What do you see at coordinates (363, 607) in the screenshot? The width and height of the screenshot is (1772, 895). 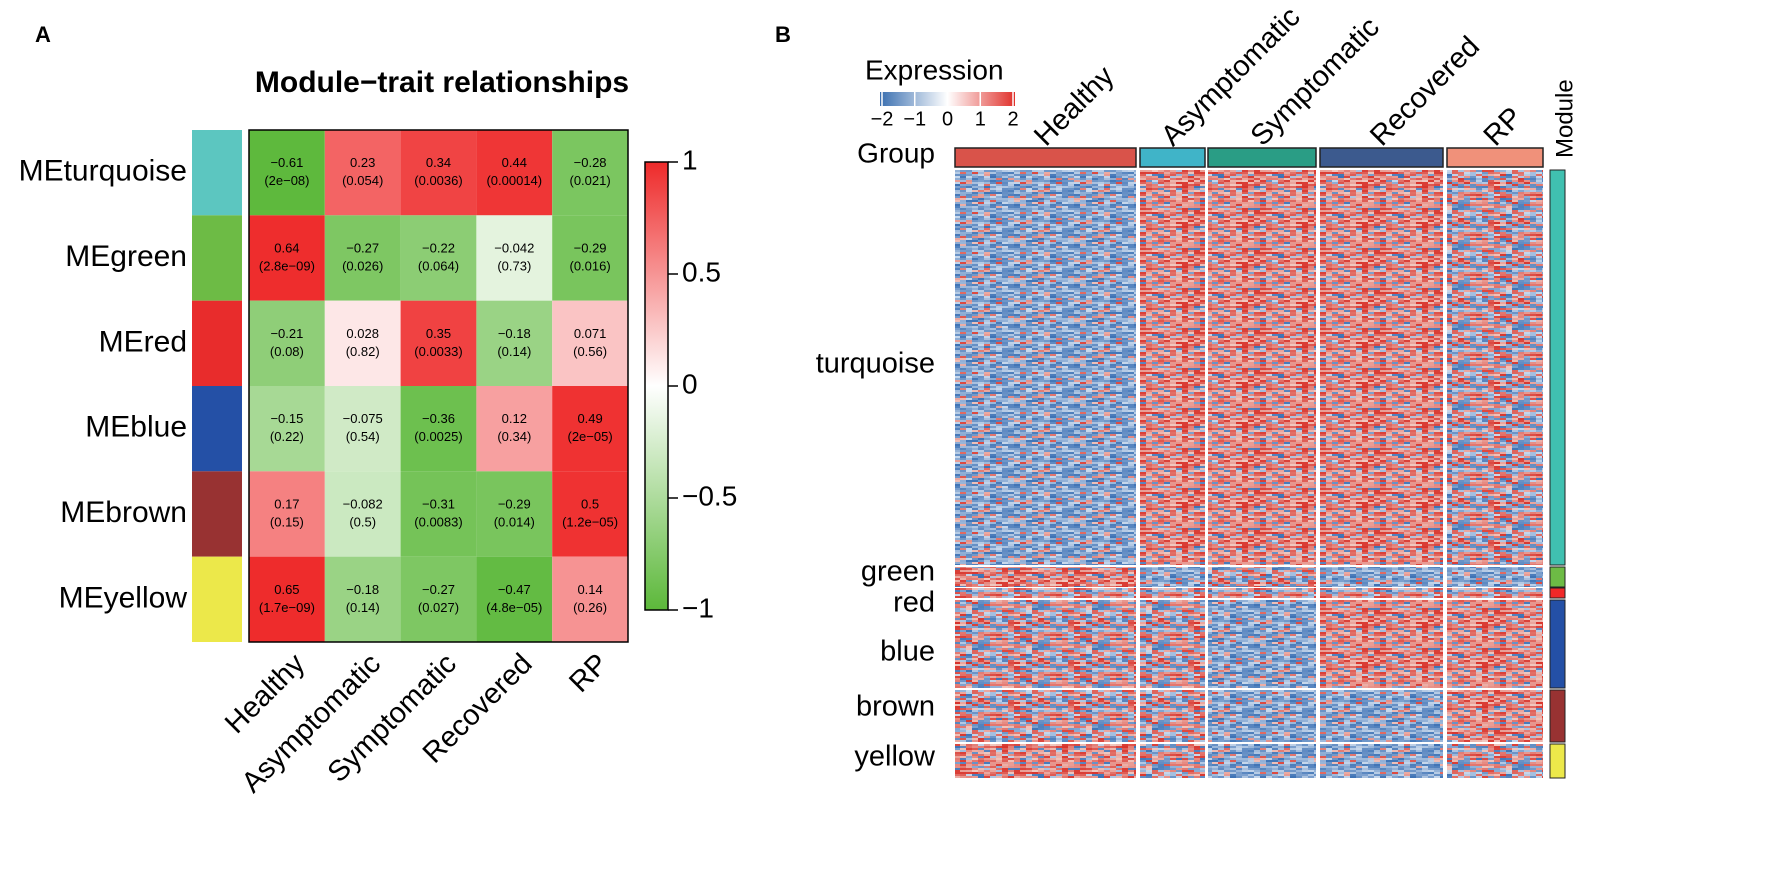 I see `cell-pvalue: (0.14)` at bounding box center [363, 607].